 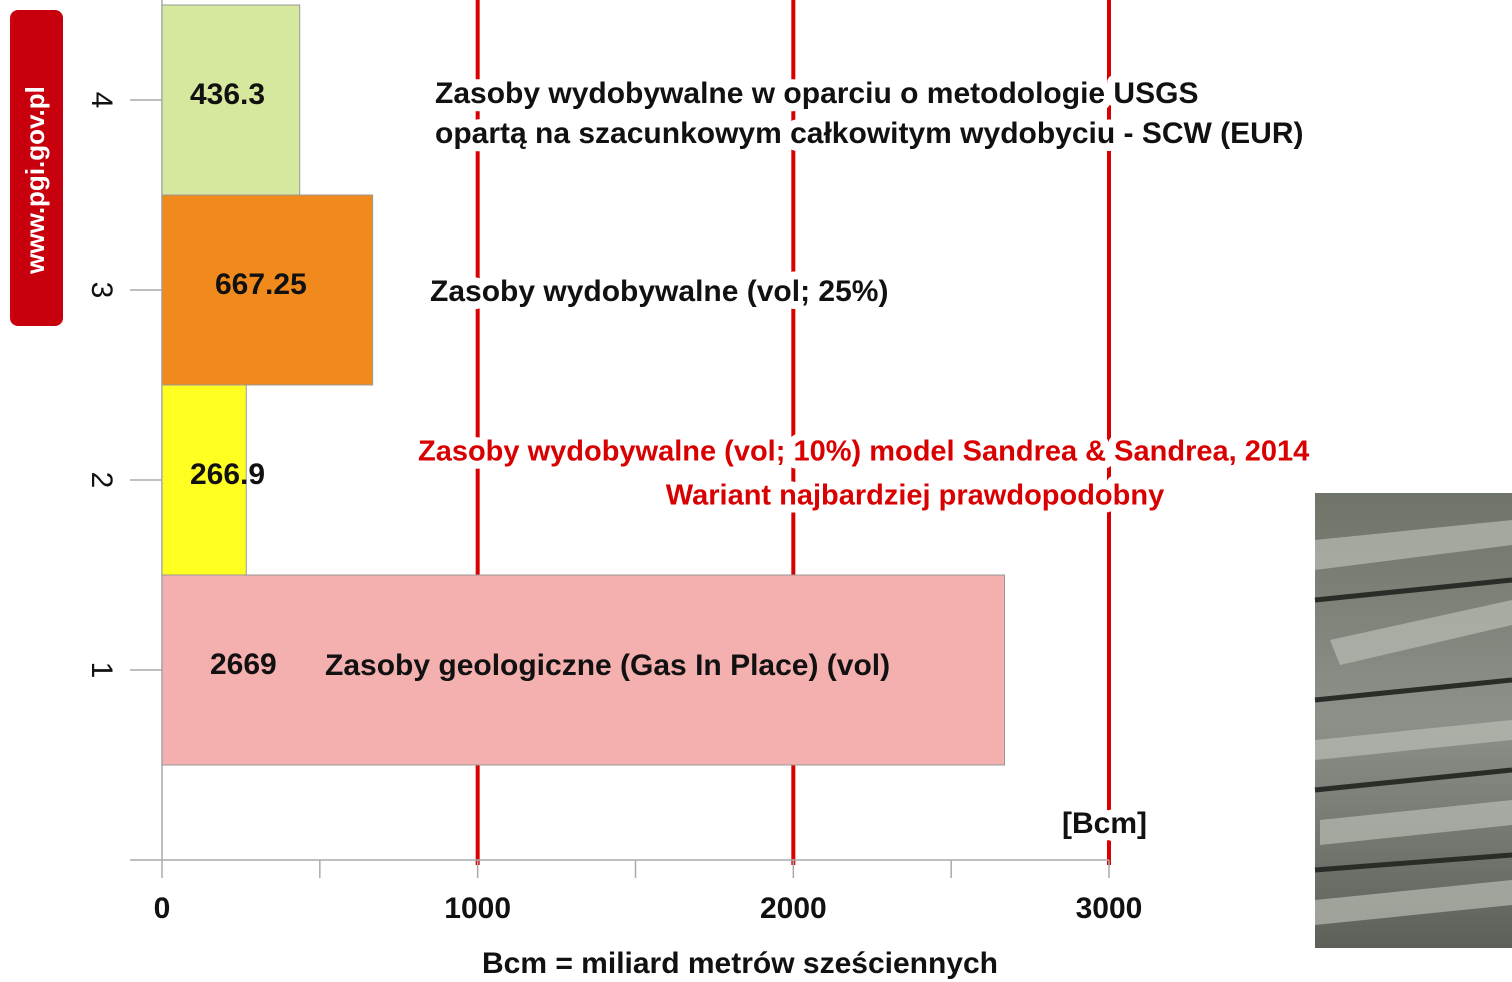 What do you see at coordinates (101, 670) in the screenshot?
I see `y-tick-label: 1` at bounding box center [101, 670].